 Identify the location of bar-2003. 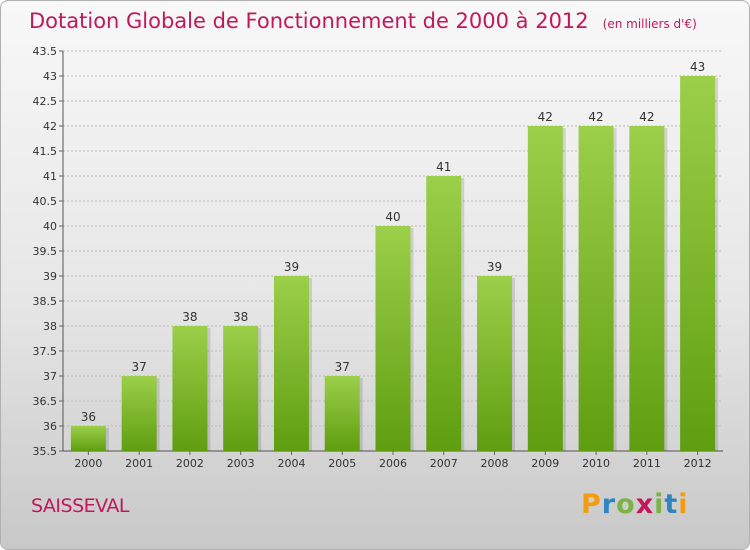
(241, 388).